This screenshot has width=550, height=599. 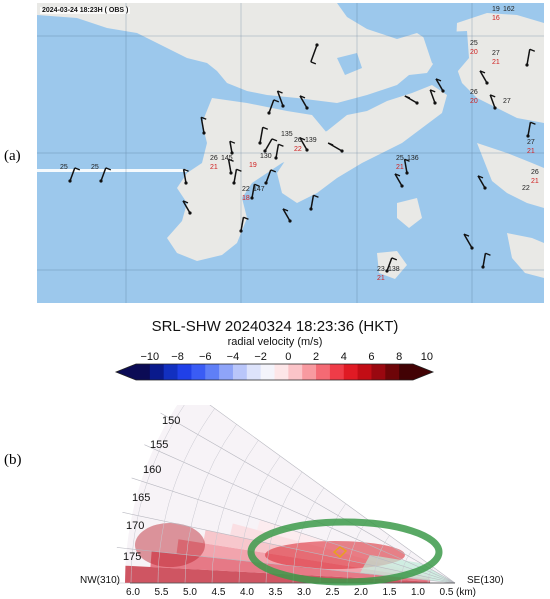 What do you see at coordinates (340, 552) in the screenshot?
I see `radar-marker` at bounding box center [340, 552].